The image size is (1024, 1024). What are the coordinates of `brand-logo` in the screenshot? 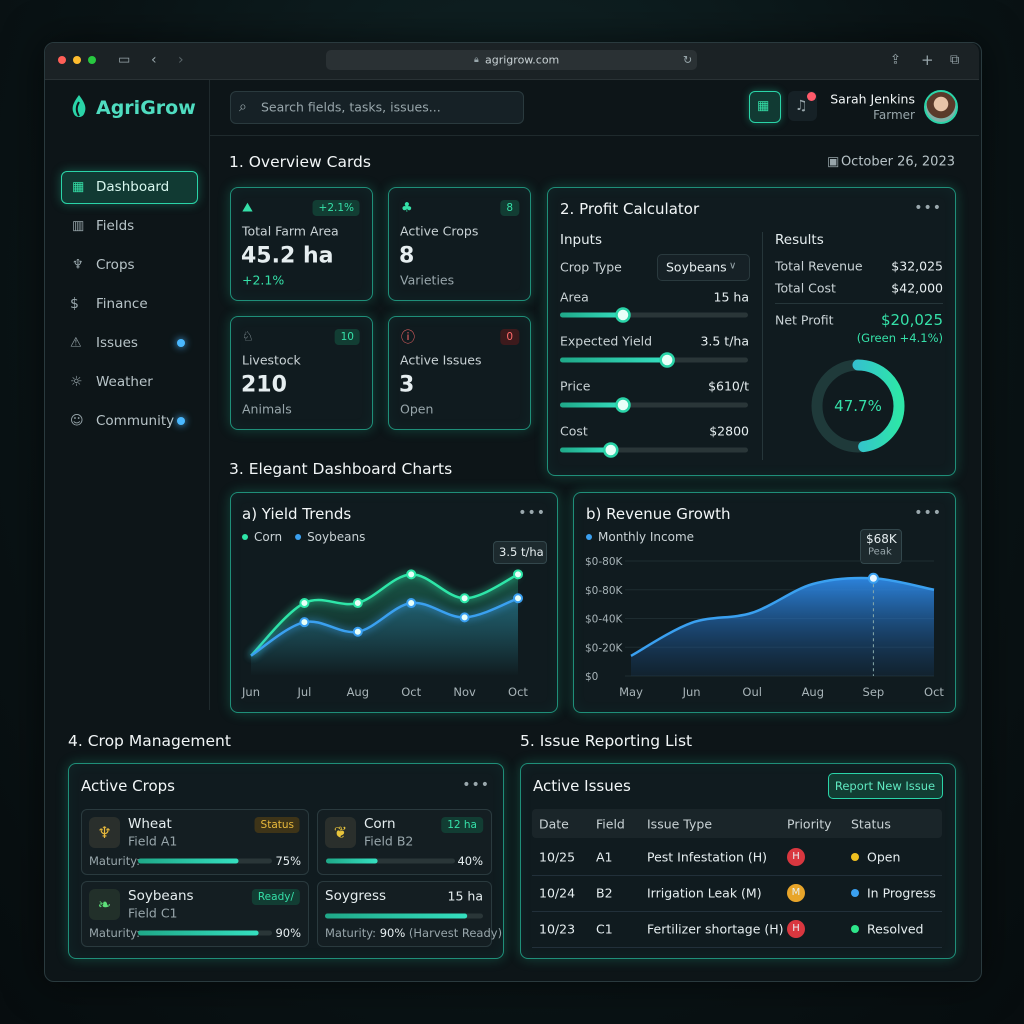 It's located at (79, 106).